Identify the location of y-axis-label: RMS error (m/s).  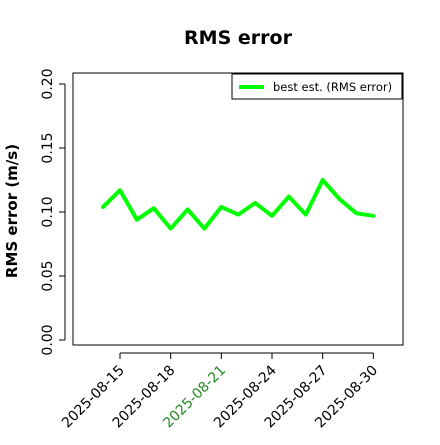
(12, 211).